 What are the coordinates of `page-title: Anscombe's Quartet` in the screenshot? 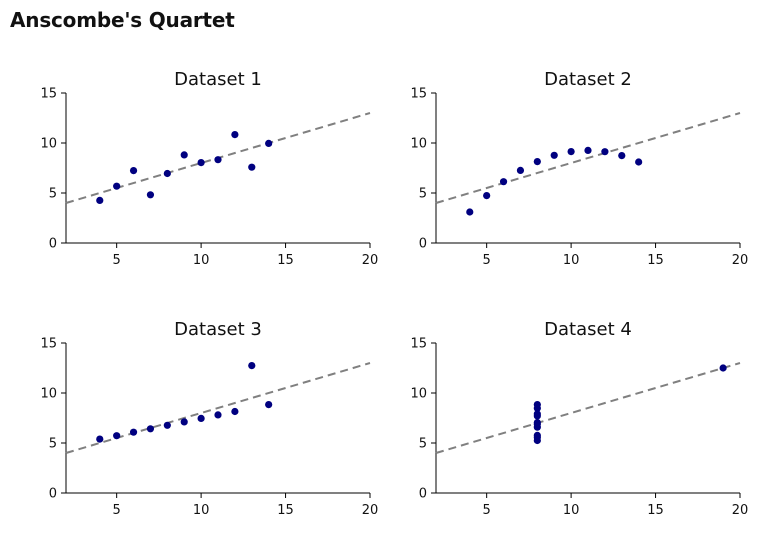 It's located at (122, 20).